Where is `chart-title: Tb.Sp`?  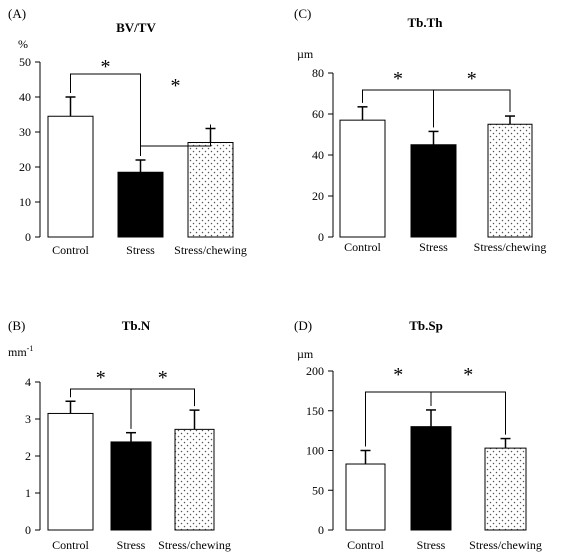 chart-title: Tb.Sp is located at coordinates (426, 325).